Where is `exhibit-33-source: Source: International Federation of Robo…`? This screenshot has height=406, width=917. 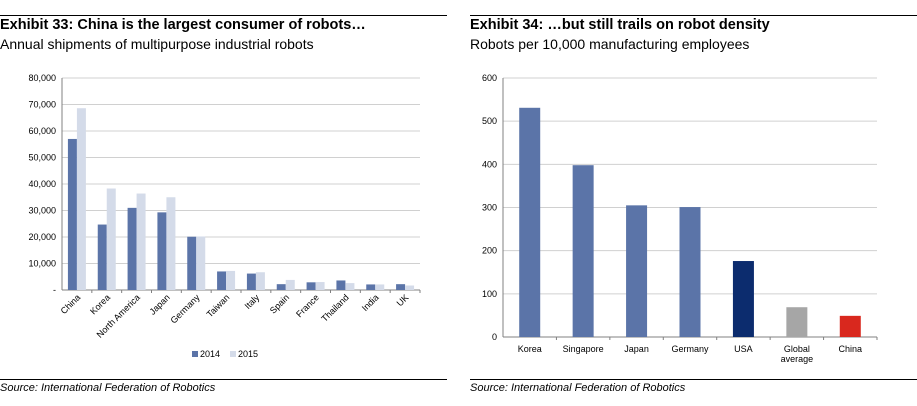
exhibit-33-source: Source: International Federation of Robo… is located at coordinates (108, 388).